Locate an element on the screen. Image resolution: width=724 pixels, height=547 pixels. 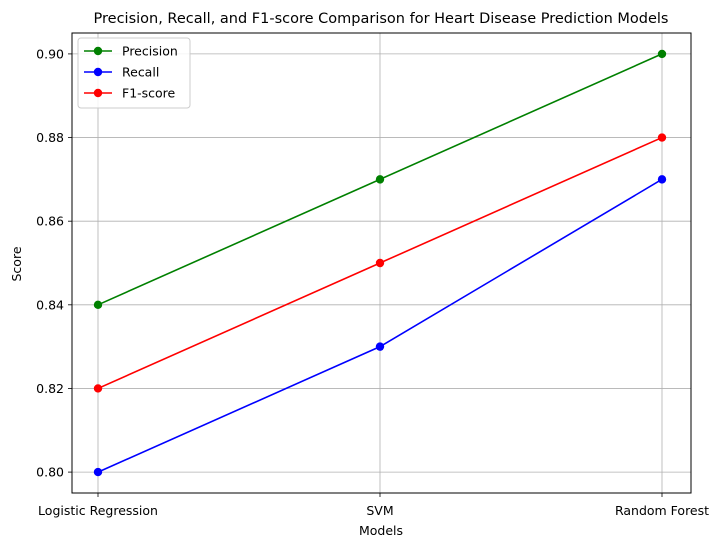
legend-label: Precision is located at coordinates (150, 51).